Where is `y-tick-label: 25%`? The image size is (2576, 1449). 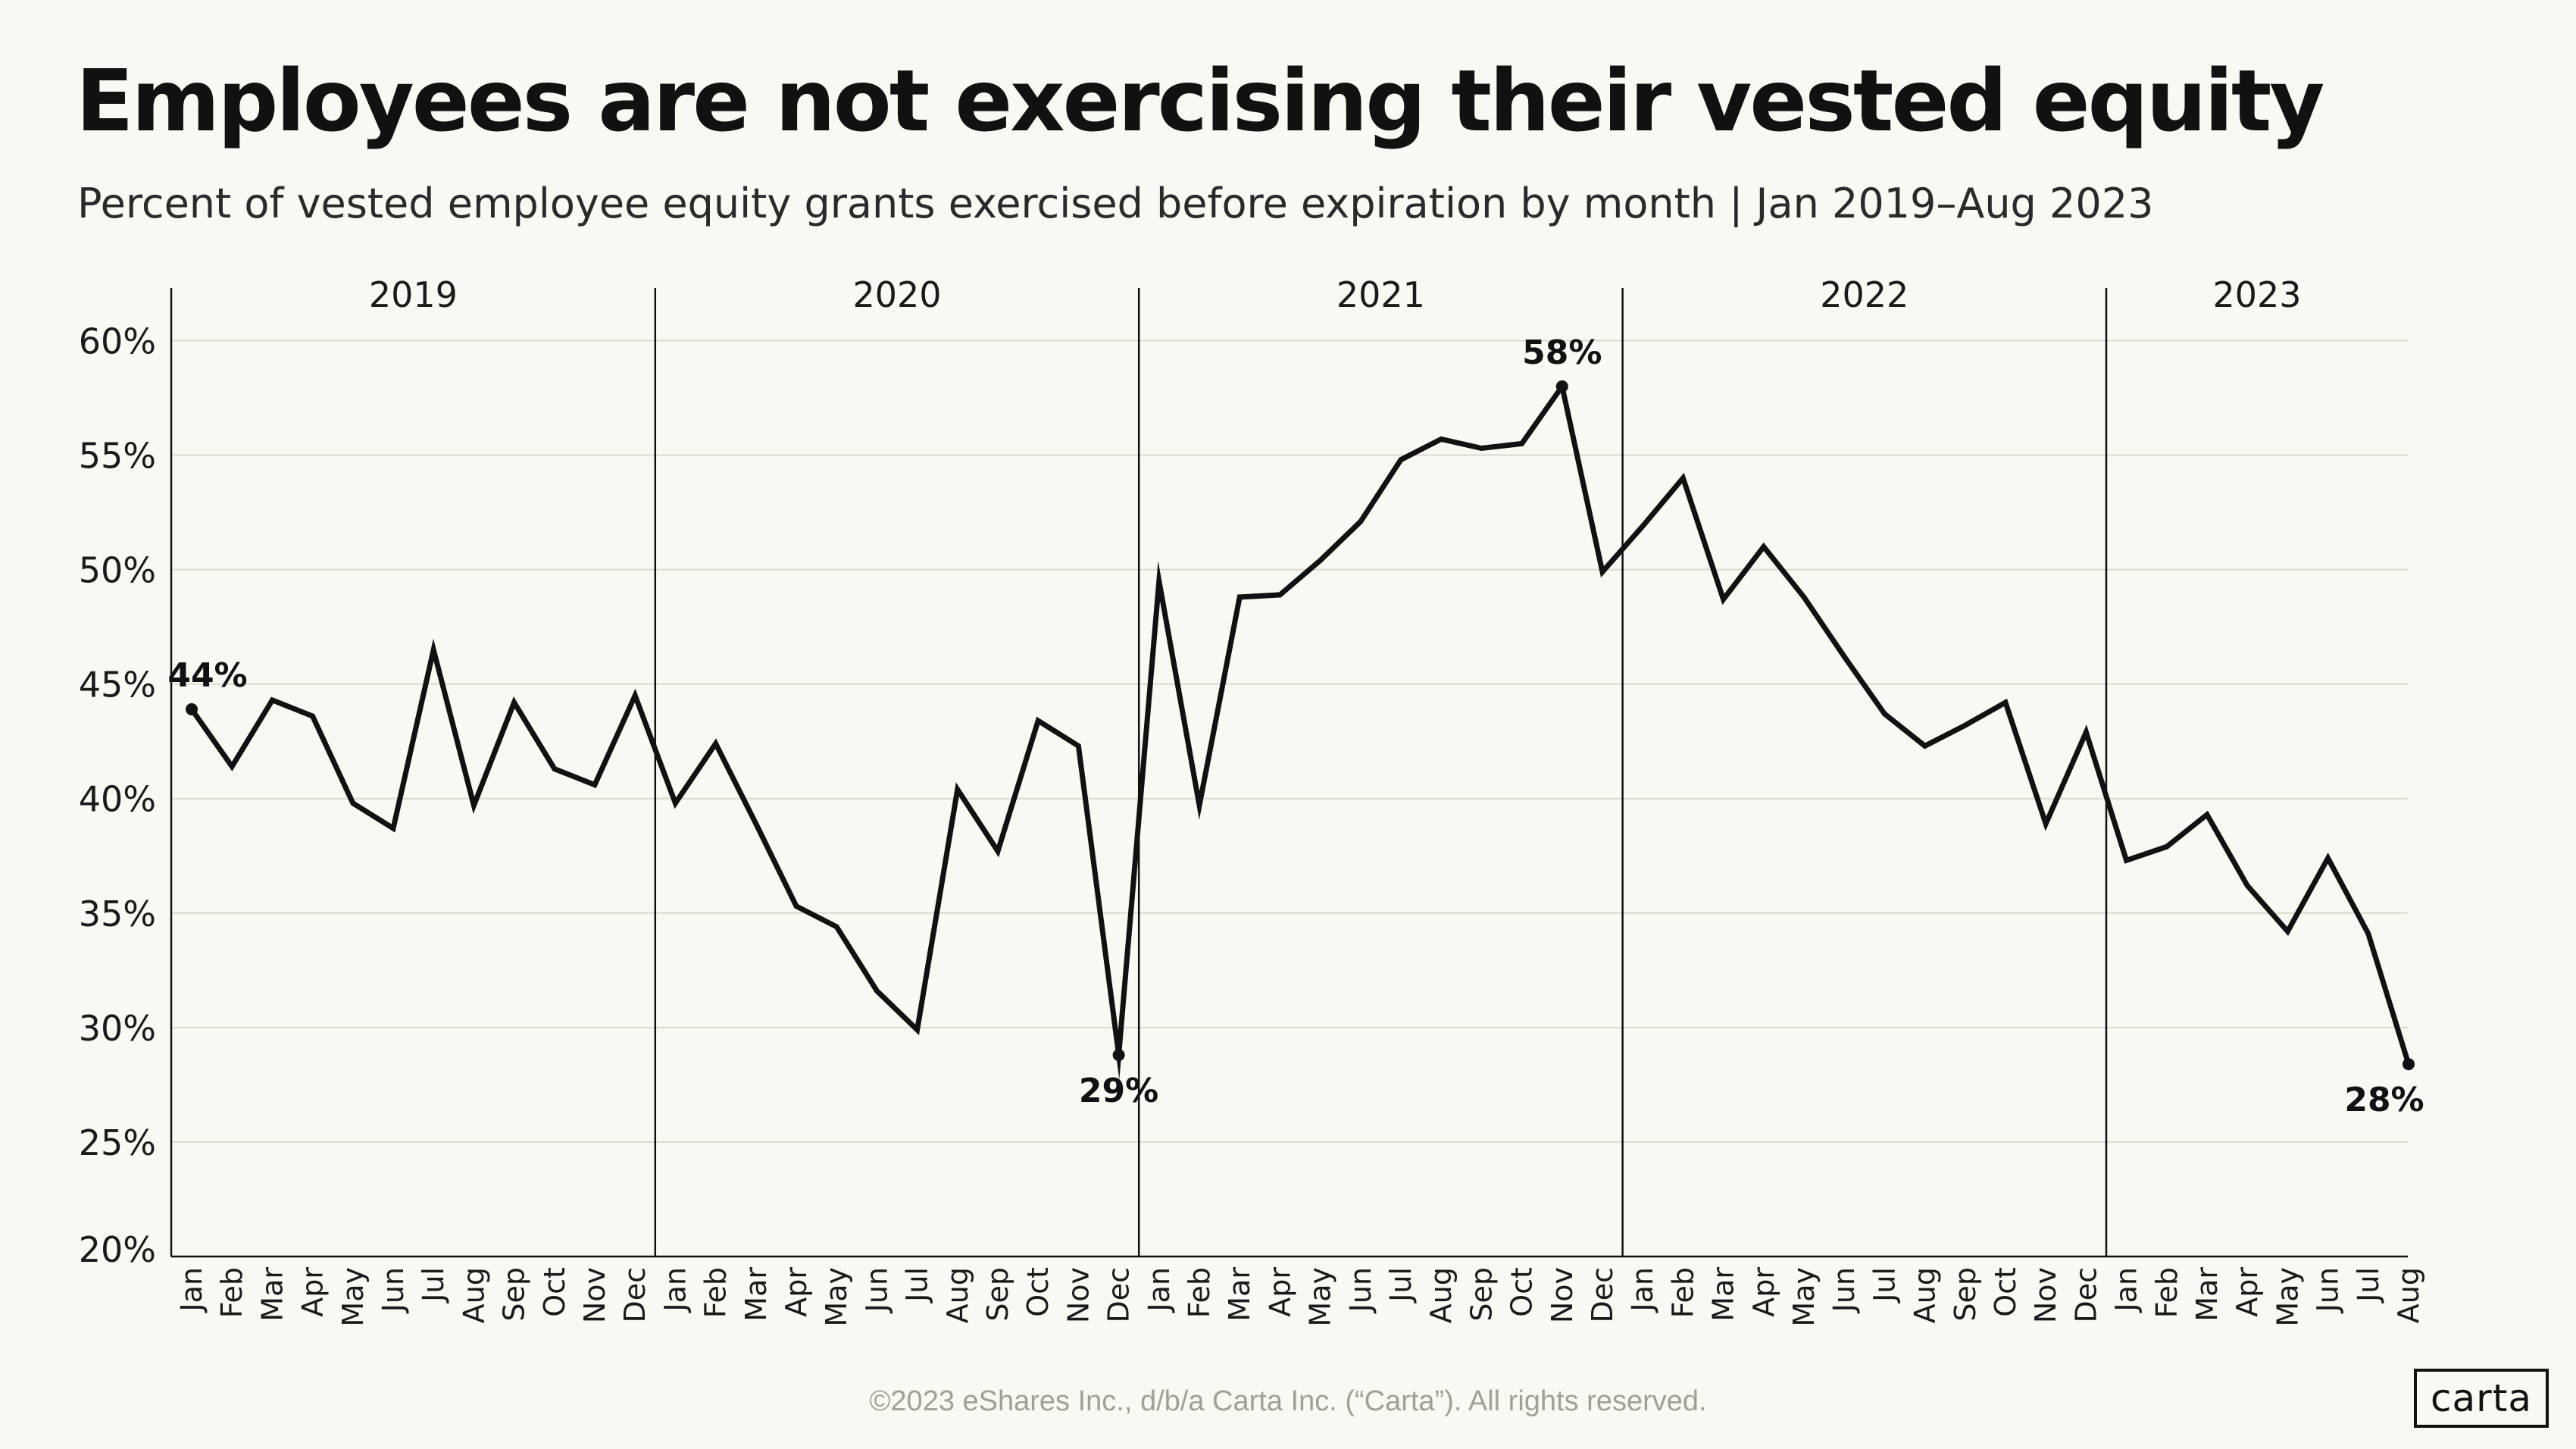
y-tick-label: 25% is located at coordinates (118, 1142).